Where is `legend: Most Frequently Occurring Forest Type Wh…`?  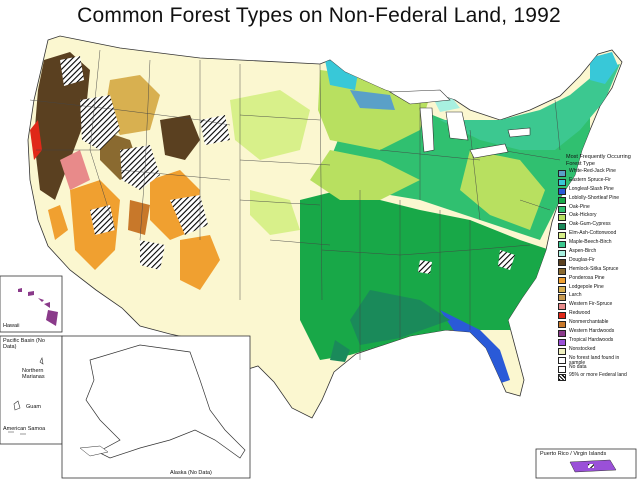
legend: Most Frequently Occurring Forest Type Wh… is located at coordinates (597, 268).